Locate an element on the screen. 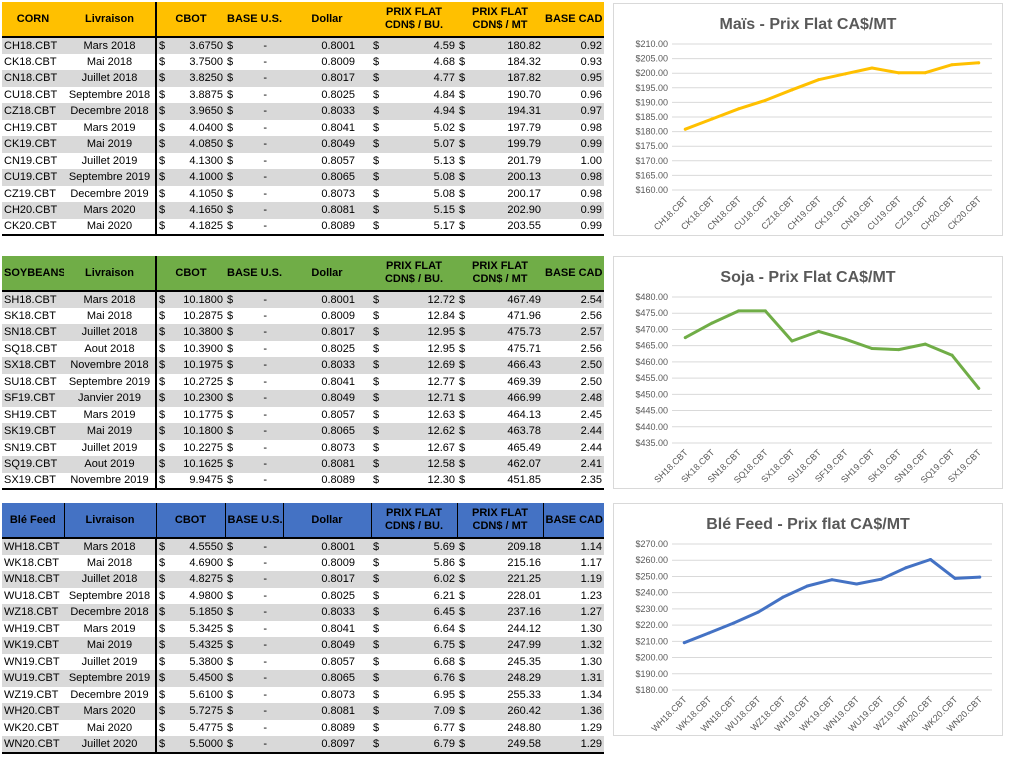 The width and height of the screenshot is (1024, 769). cbot-text: 4.1050 is located at coordinates (206, 193).